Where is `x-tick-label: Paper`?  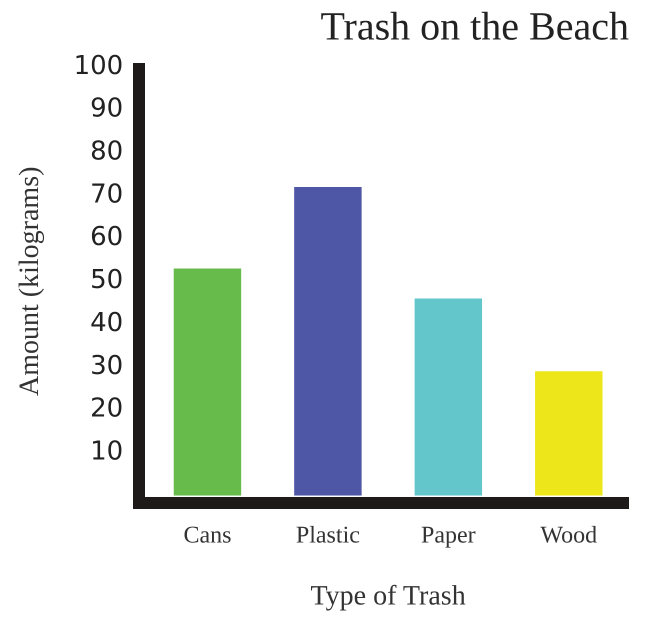 x-tick-label: Paper is located at coordinates (448, 535).